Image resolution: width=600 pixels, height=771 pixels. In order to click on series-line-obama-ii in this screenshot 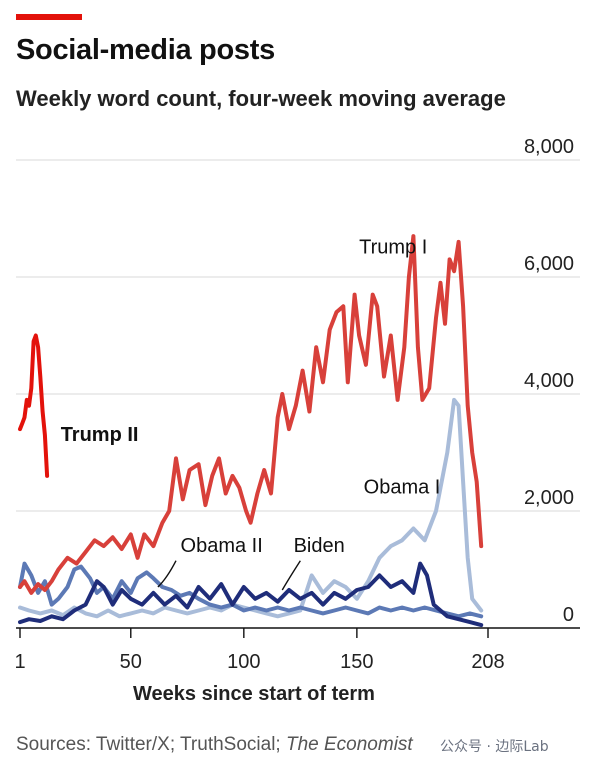, I will do `click(251, 590)`.